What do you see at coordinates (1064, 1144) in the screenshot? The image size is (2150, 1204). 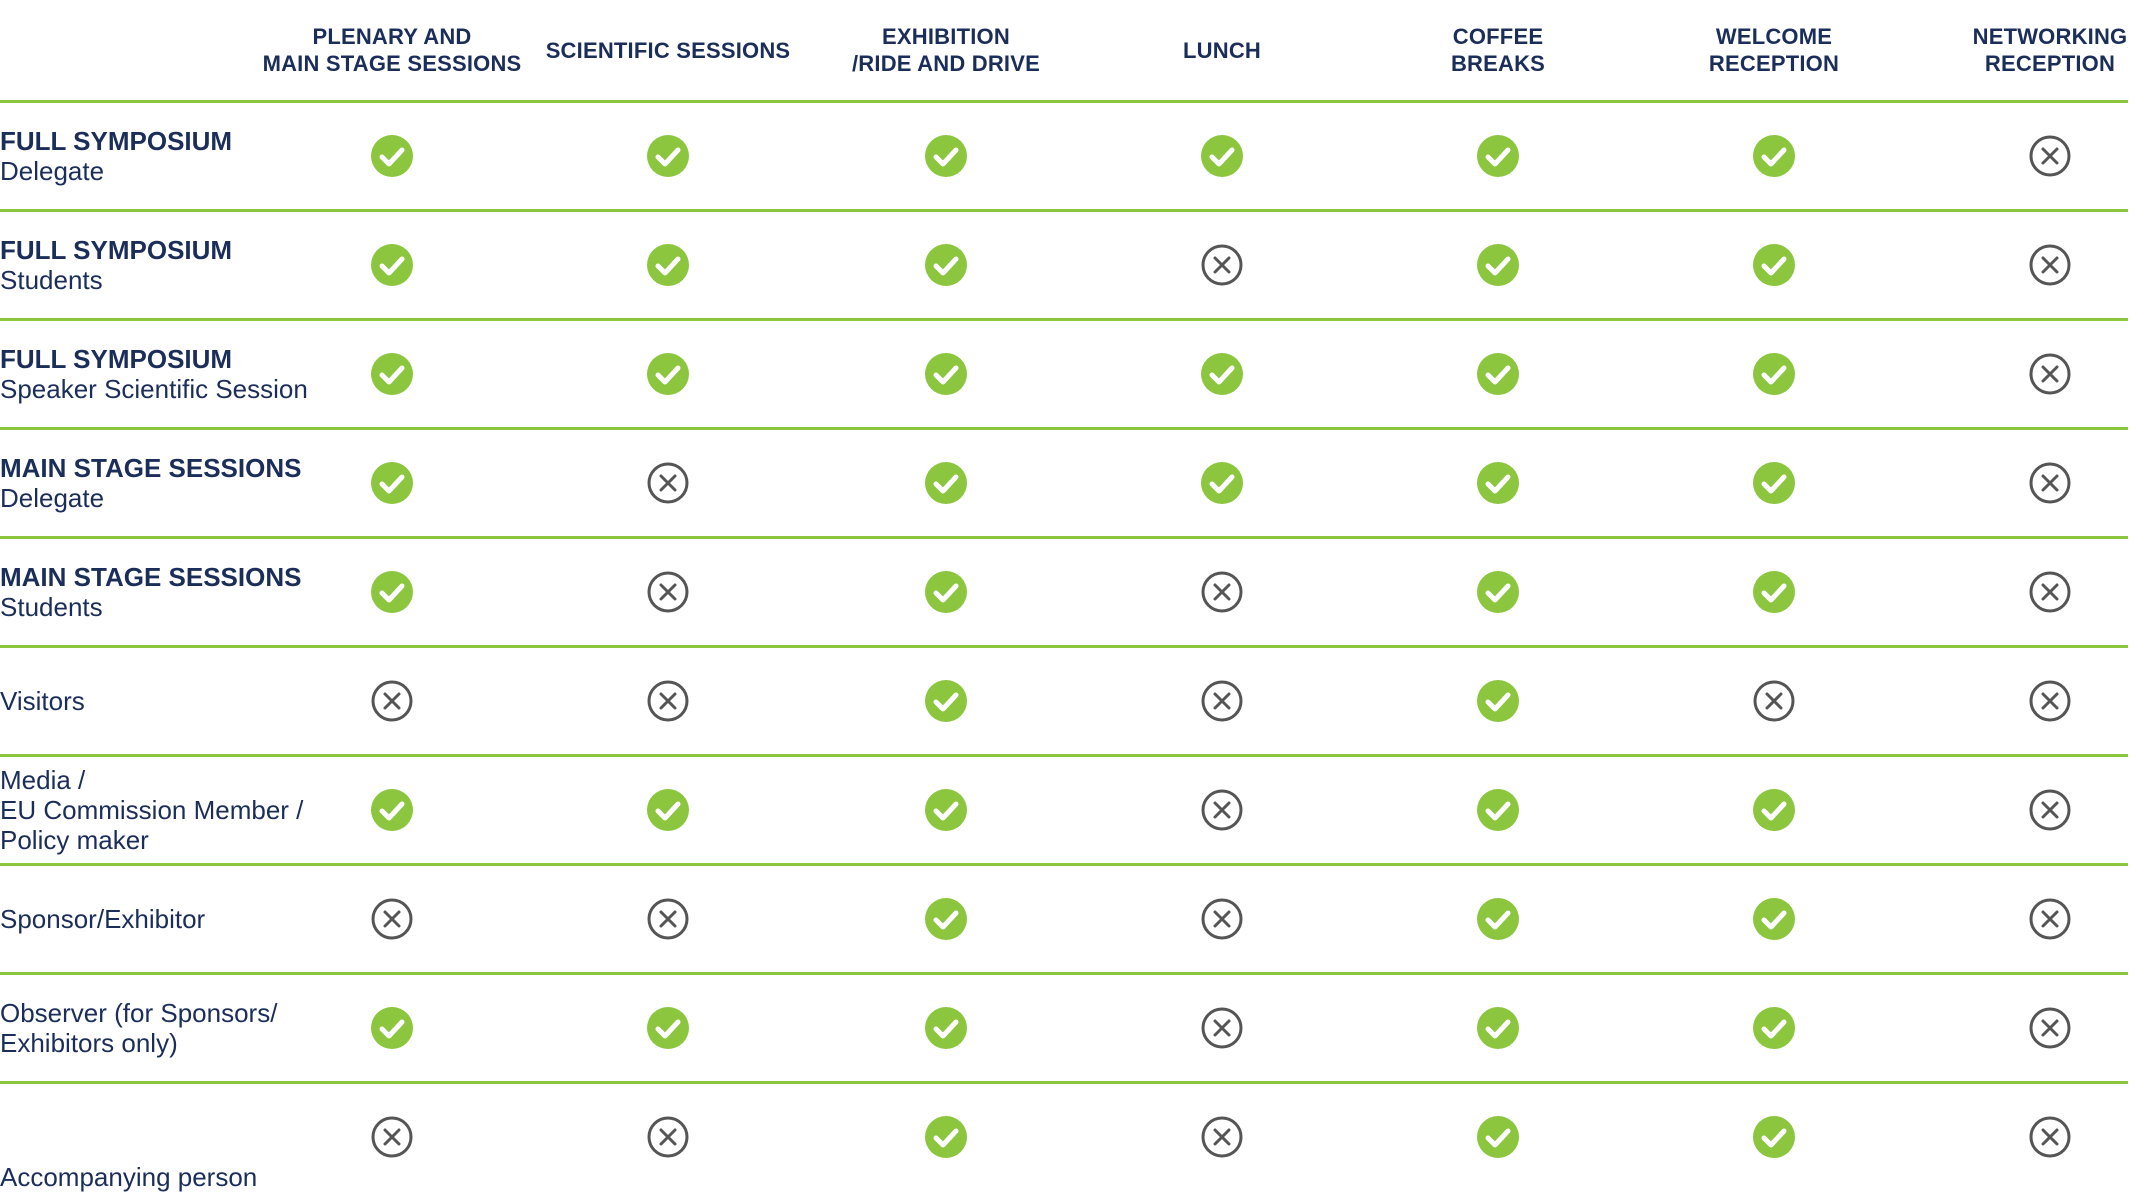 I see `table-row: Accompanying person` at bounding box center [1064, 1144].